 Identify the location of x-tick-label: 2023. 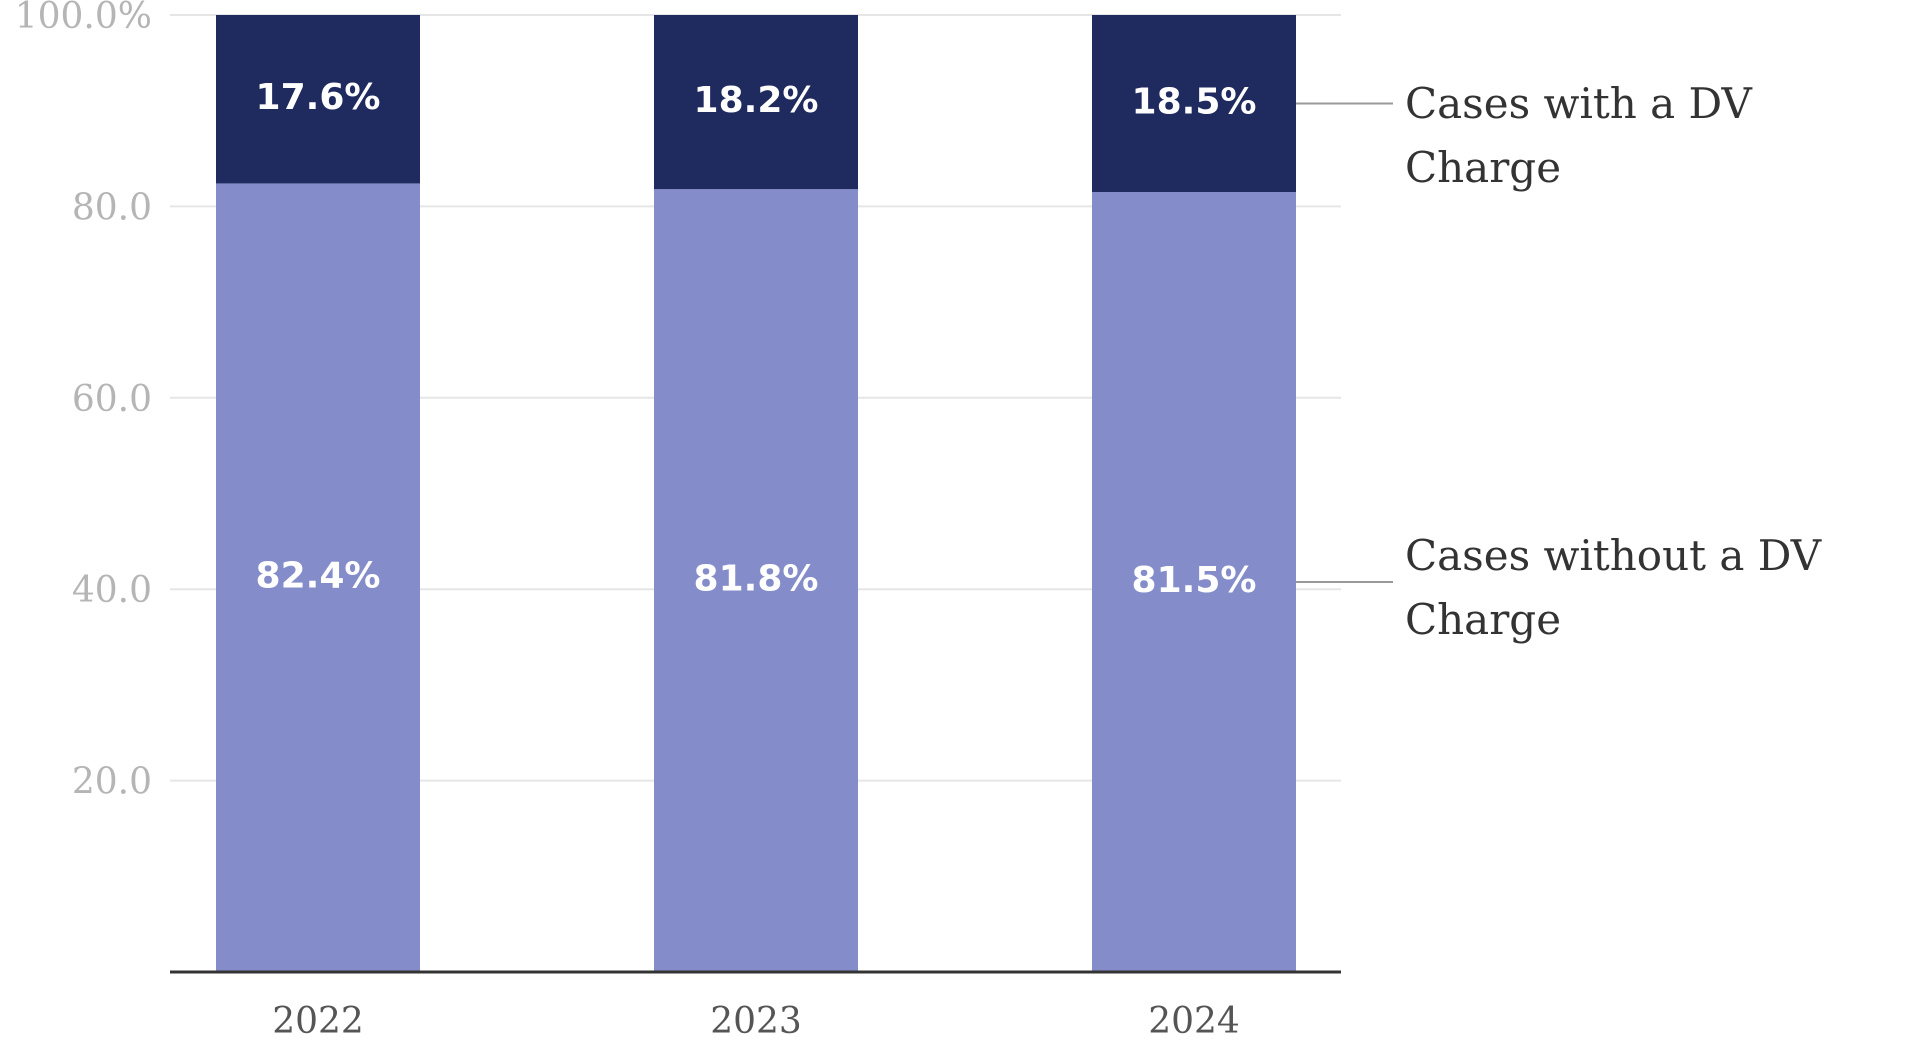
(756, 1021).